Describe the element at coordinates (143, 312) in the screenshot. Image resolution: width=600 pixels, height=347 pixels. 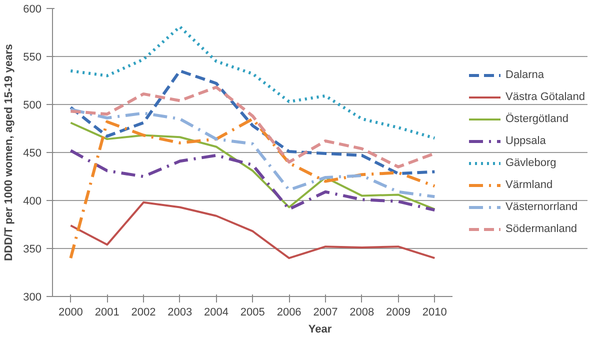
I see `x-tick-label: 2002` at that location.